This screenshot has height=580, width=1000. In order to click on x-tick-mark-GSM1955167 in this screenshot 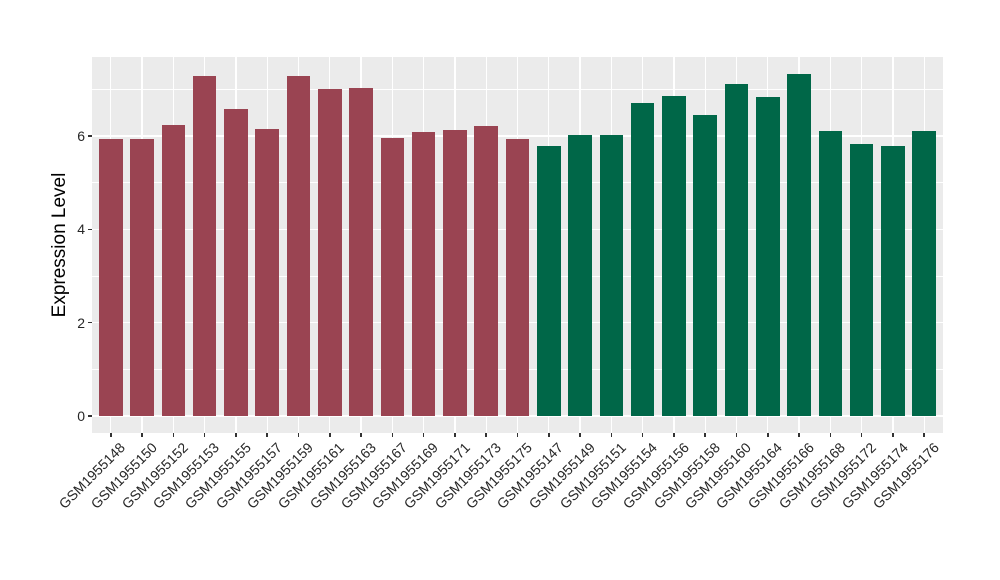, I will do `click(392, 435)`.